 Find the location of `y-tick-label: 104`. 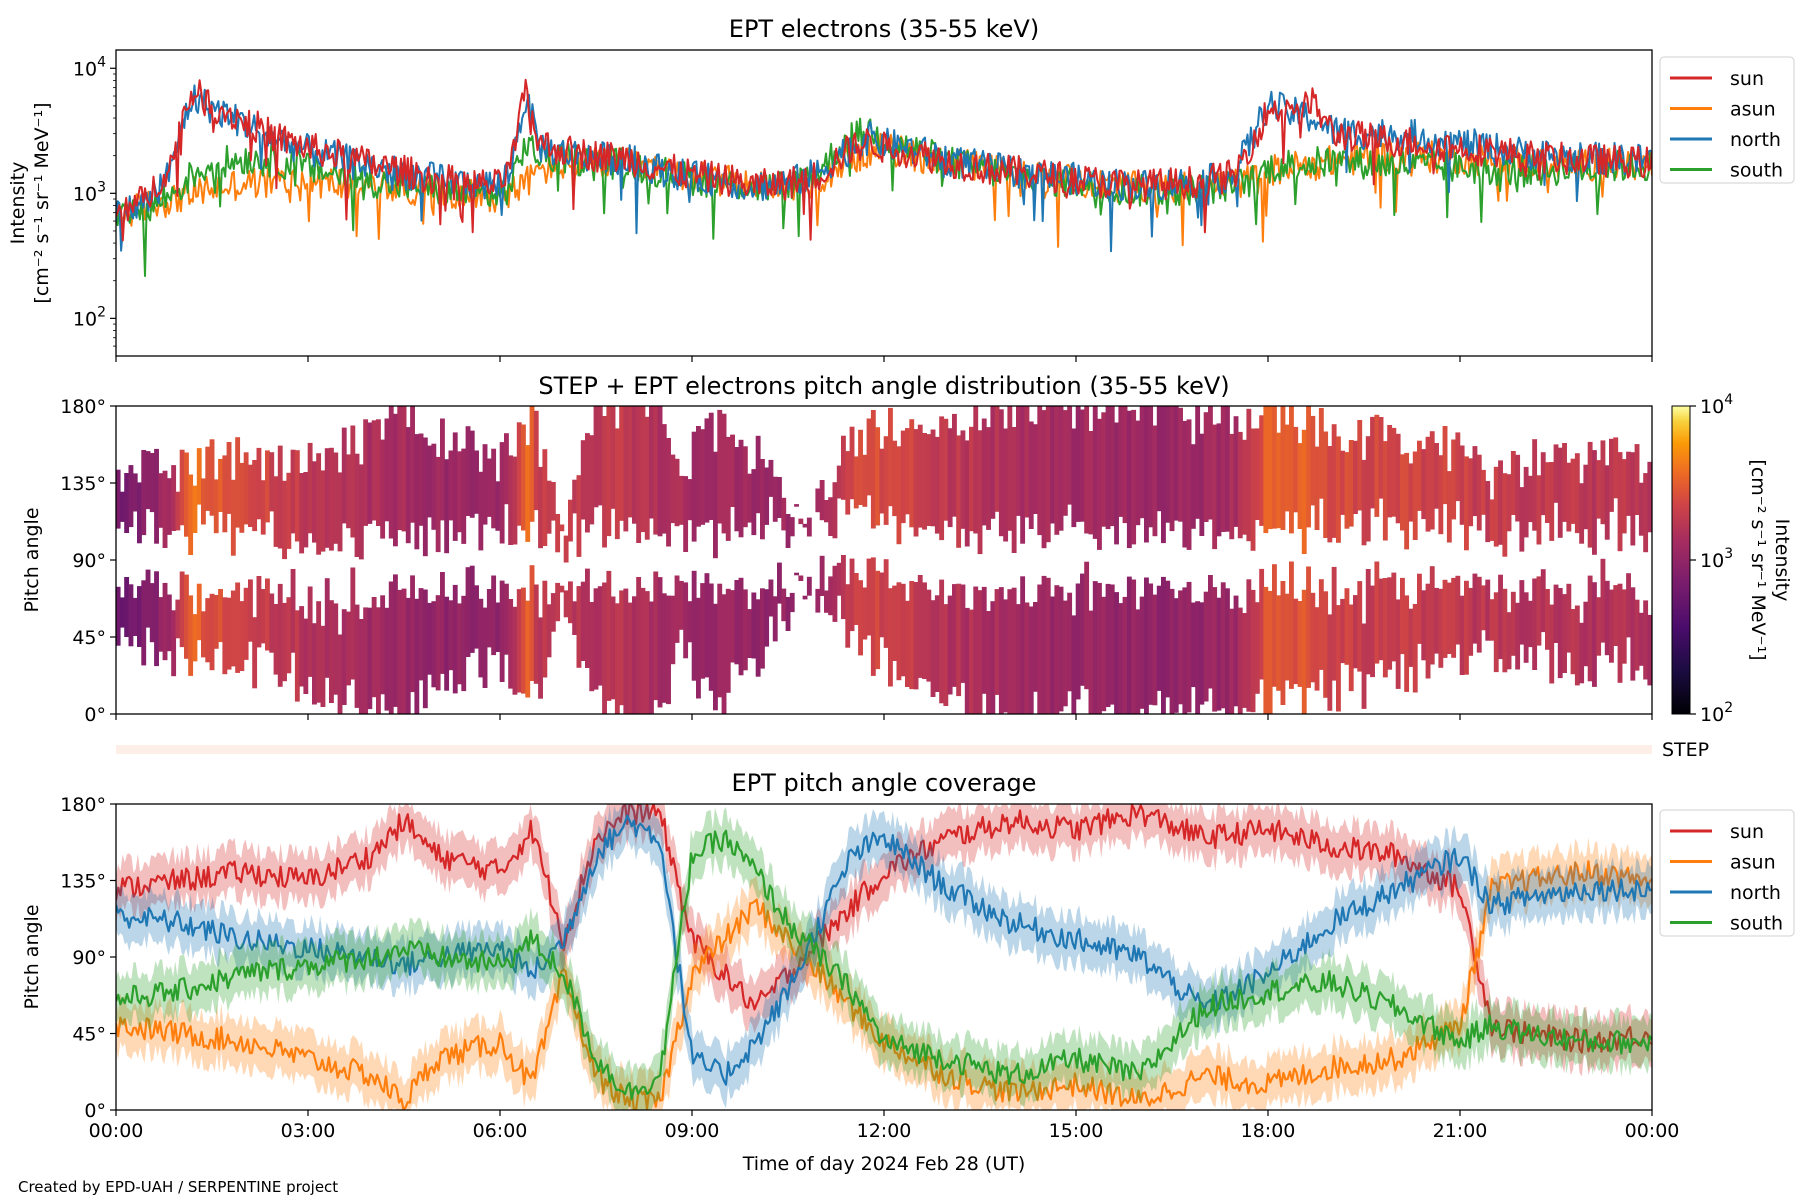

y-tick-label: 104 is located at coordinates (89, 67).